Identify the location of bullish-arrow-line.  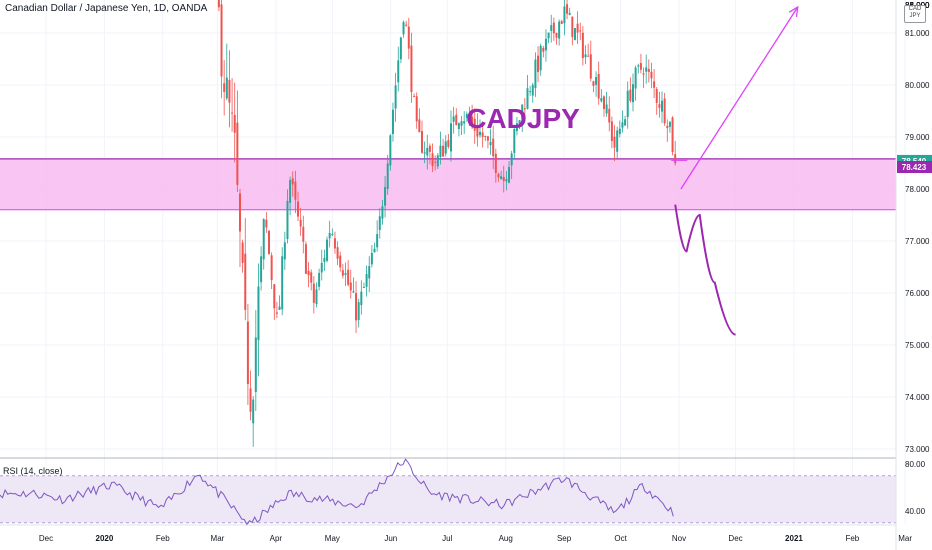
(739, 98).